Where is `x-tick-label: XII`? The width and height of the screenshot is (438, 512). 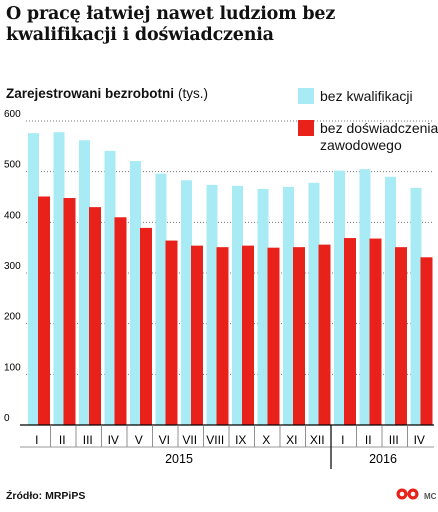 x-tick-label: XII is located at coordinates (317, 440).